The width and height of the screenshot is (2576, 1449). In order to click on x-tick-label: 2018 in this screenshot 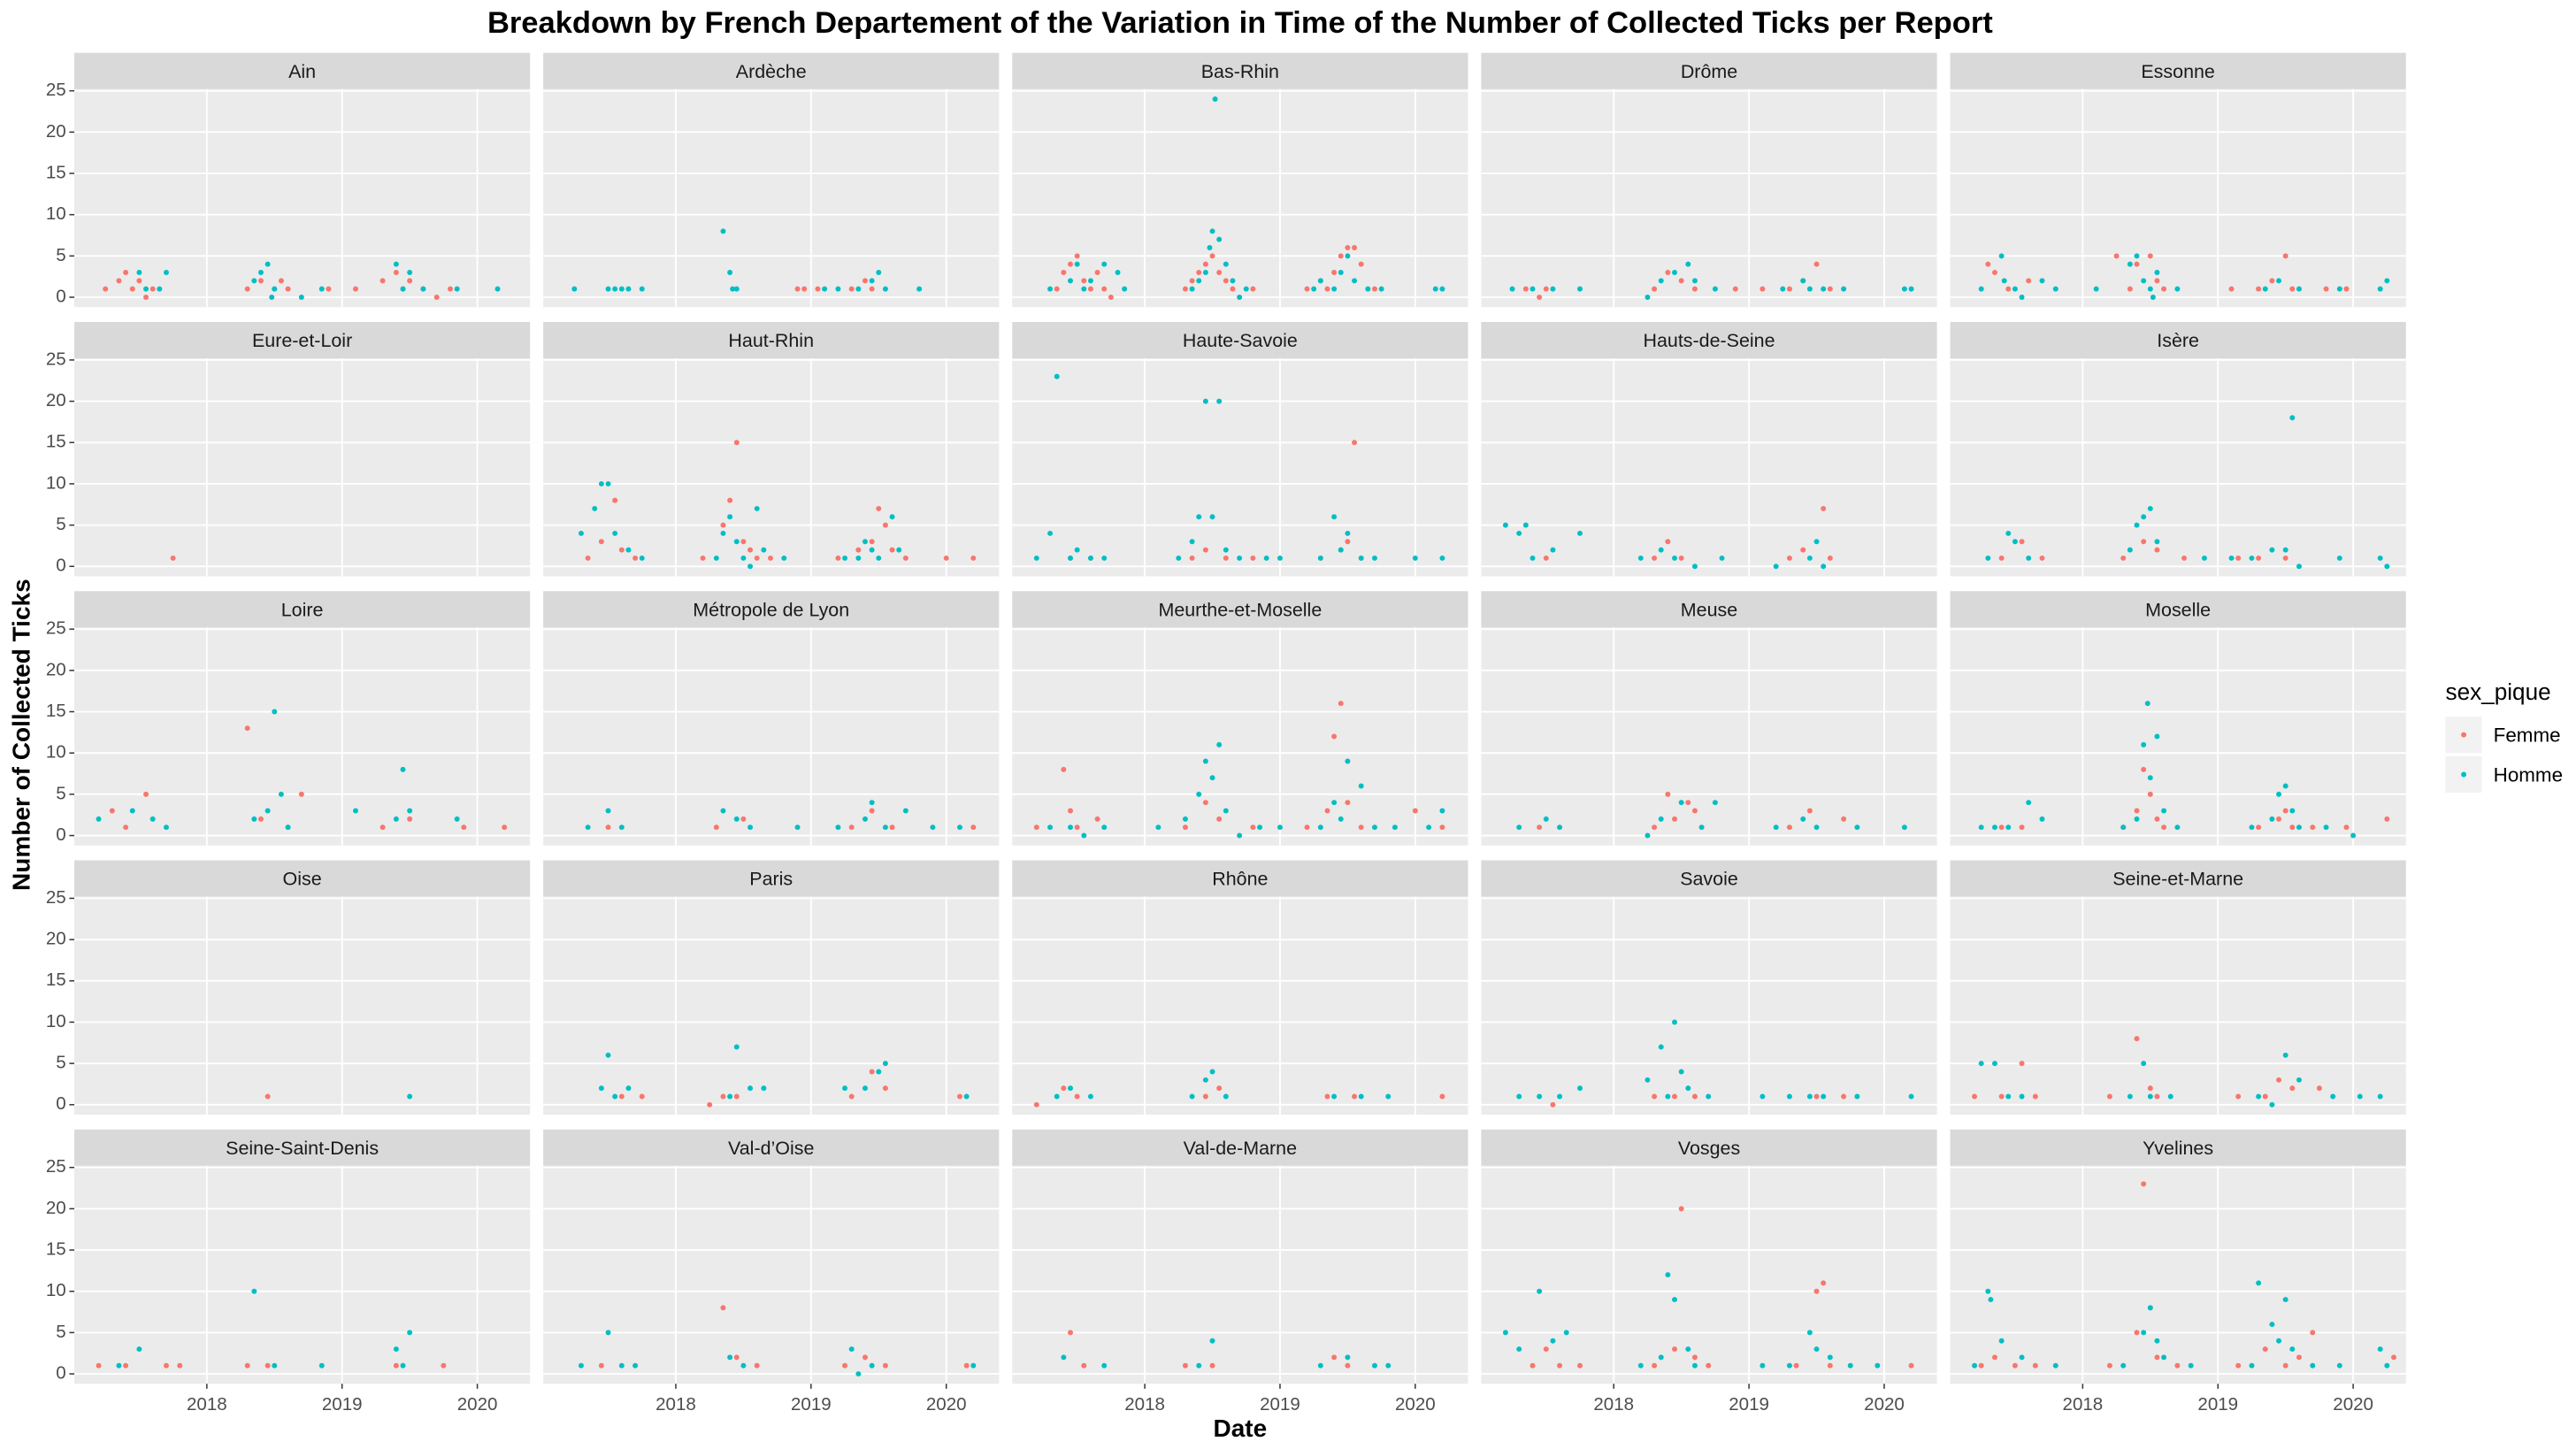, I will do `click(676, 1404)`.